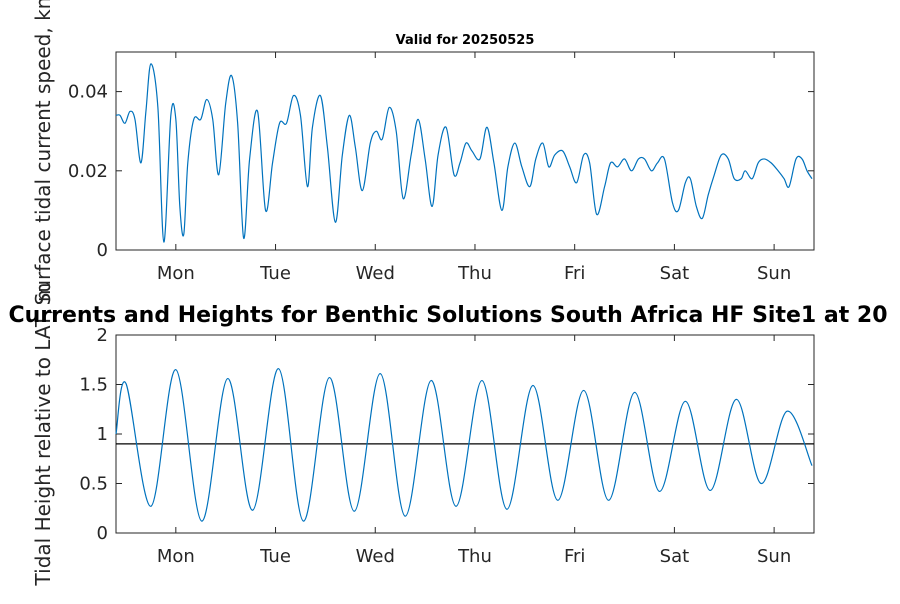  Describe the element at coordinates (88, 92) in the screenshot. I see `current-speed-ytick-label: 0.04` at that location.